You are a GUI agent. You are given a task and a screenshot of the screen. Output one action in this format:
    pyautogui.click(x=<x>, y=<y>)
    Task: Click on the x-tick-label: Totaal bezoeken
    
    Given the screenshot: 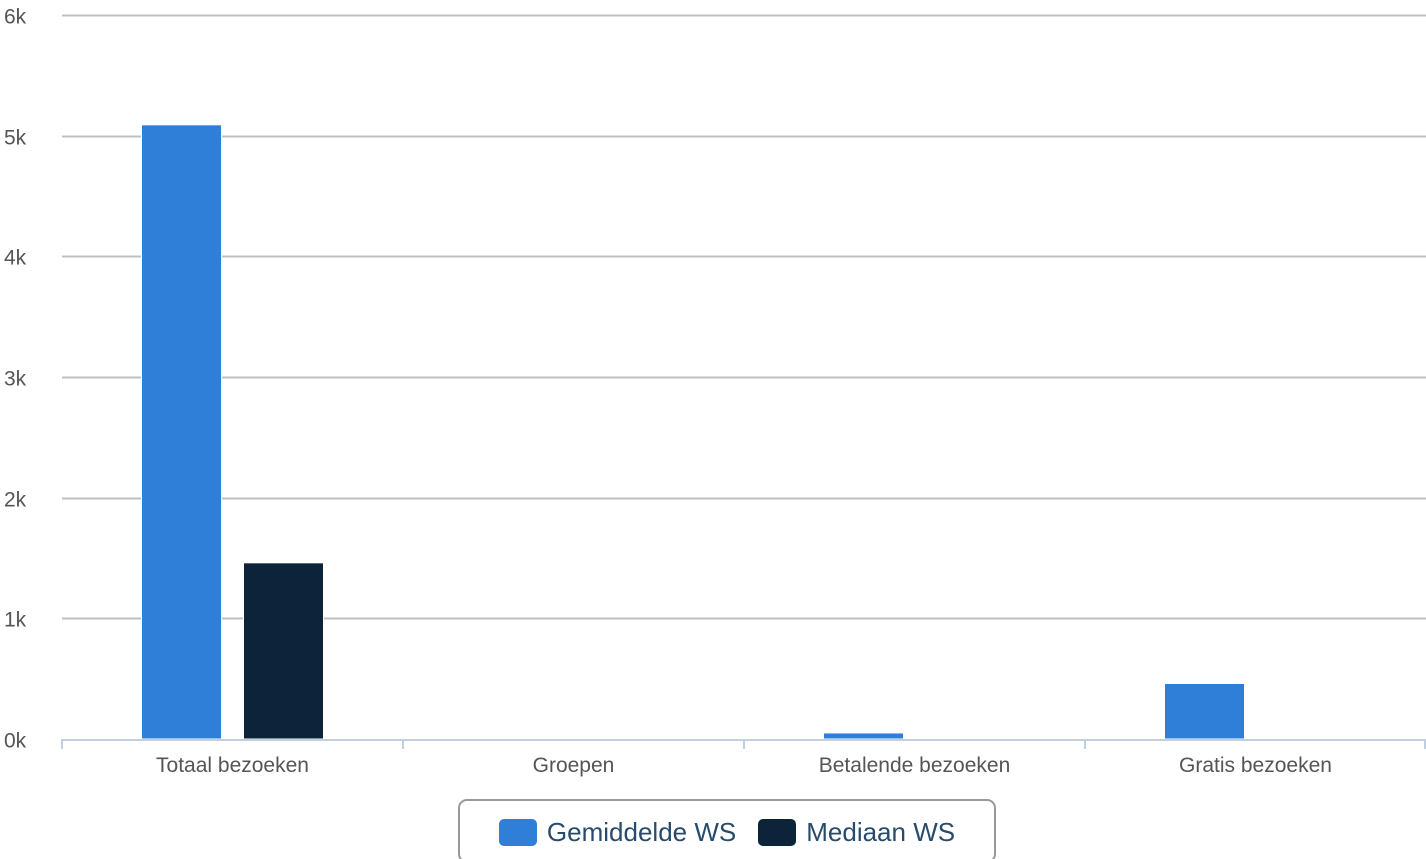 What is the action you would take?
    pyautogui.click(x=232, y=765)
    